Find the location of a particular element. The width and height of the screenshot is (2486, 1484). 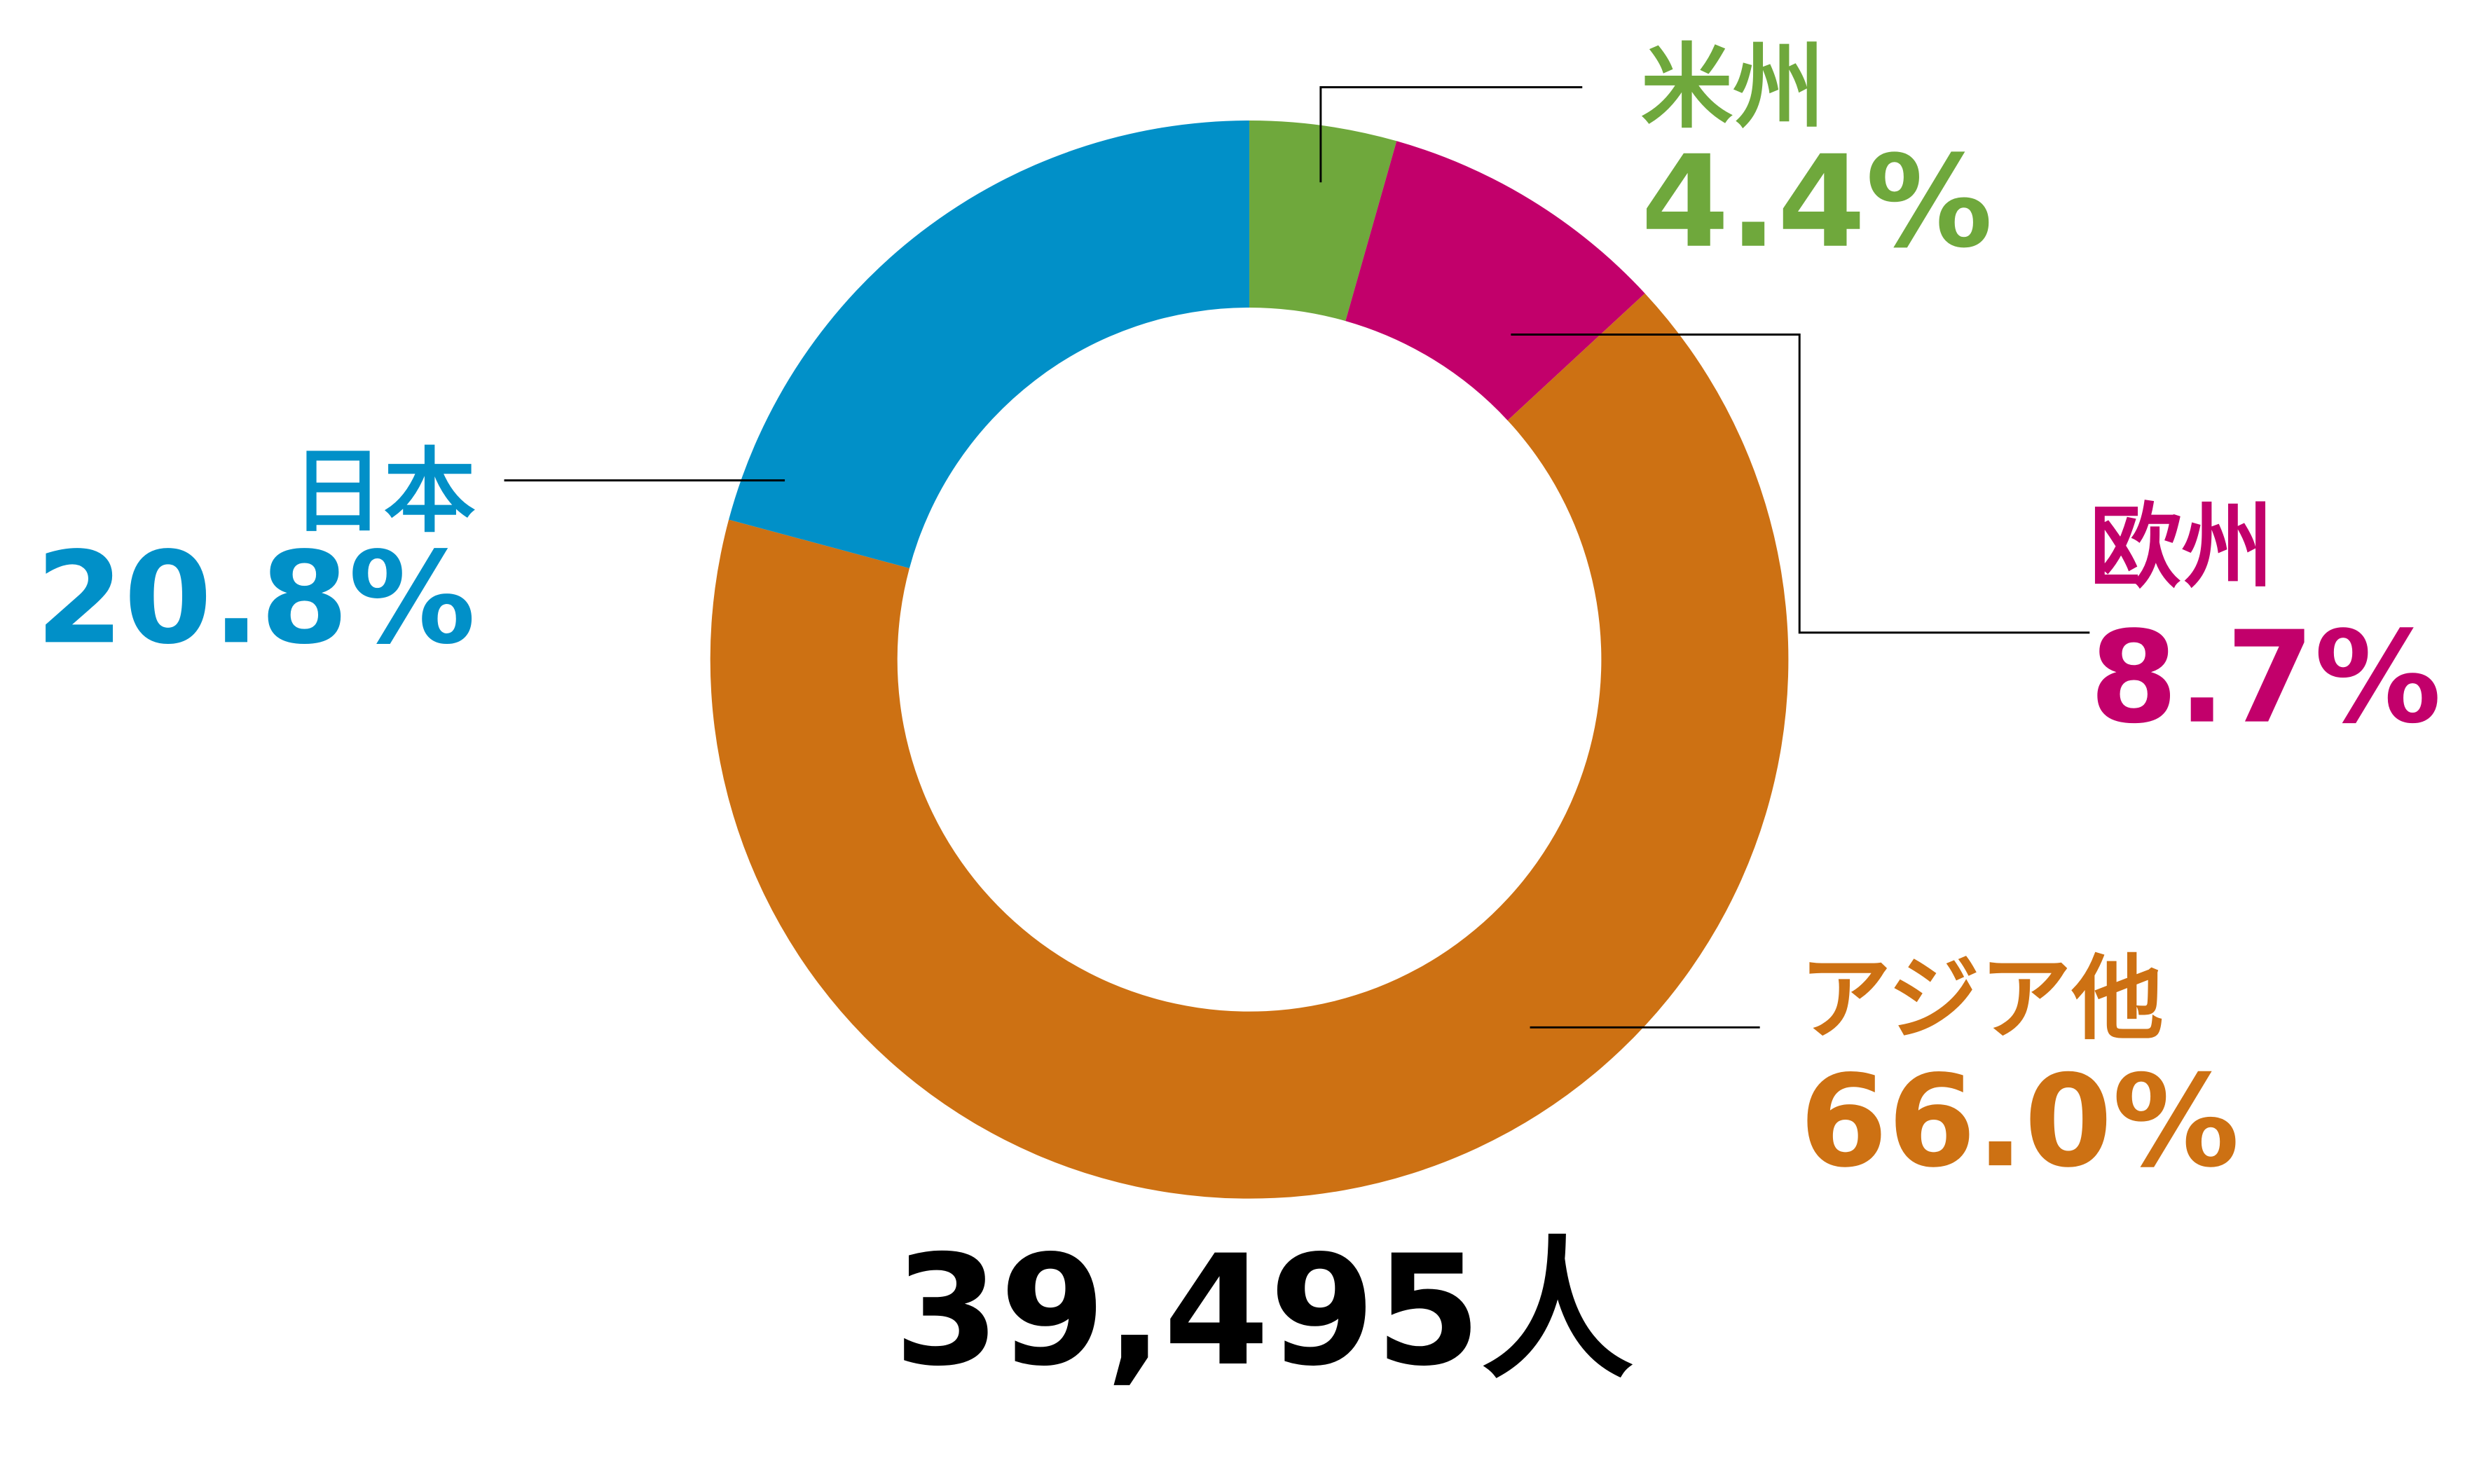

category-label: アジア他 is located at coordinates (1982, 998).